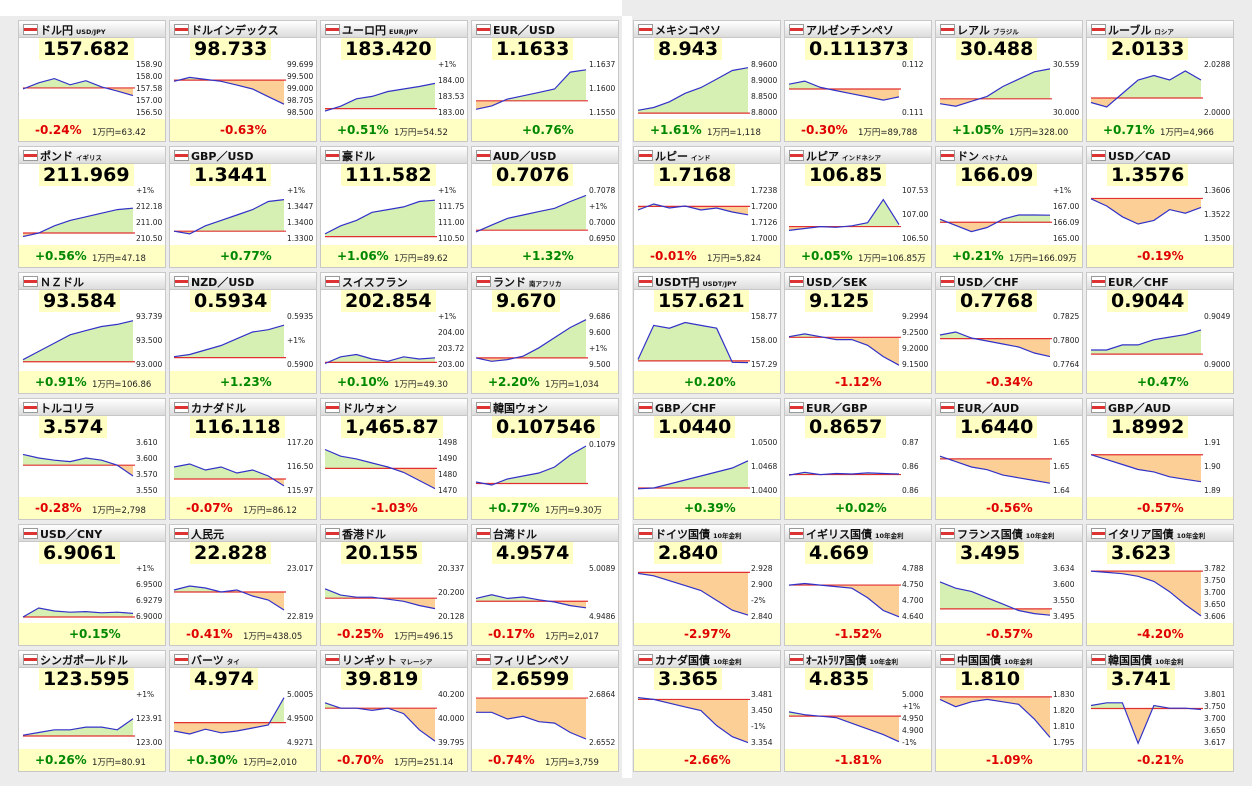 This screenshot has width=1252, height=786. What do you see at coordinates (1215, 592) in the screenshot?
I see `axis-label: 3.700` at bounding box center [1215, 592].